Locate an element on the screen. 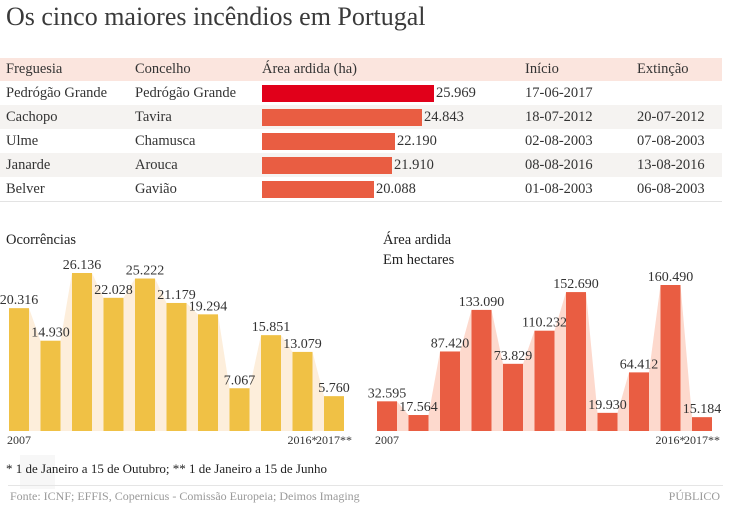 The image size is (747, 525). table-row: Ulme Chamusca 22.190 02-08-2003 07-08-2003 is located at coordinates (361, 141).